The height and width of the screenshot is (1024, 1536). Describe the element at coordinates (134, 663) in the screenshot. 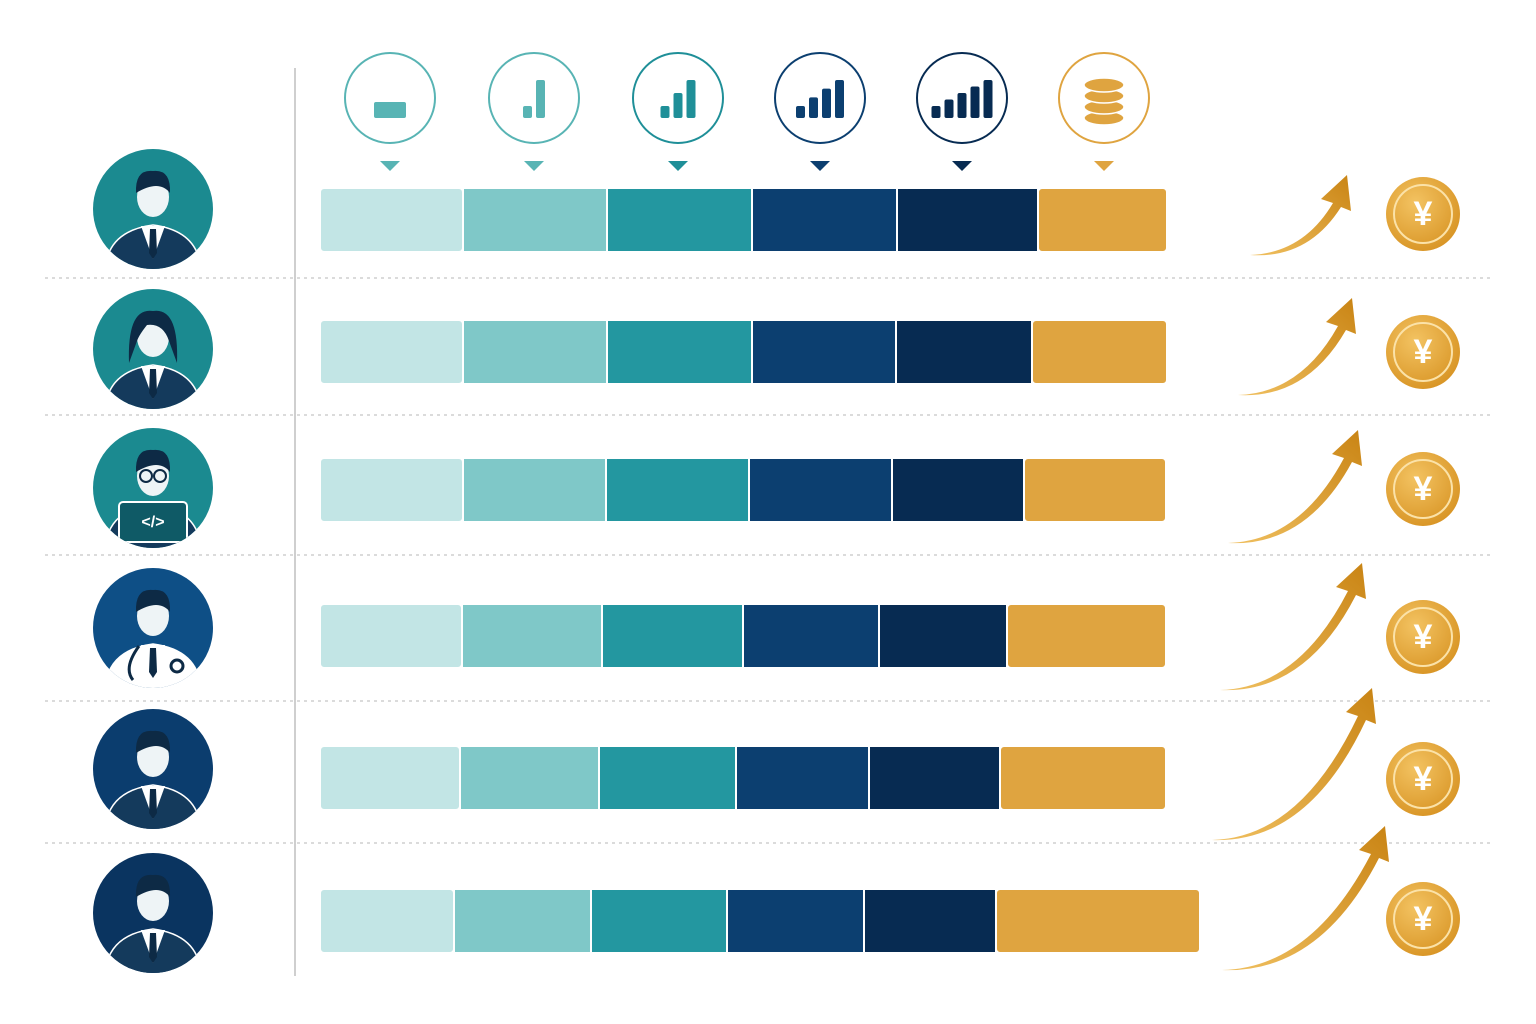

I see `stethoscope` at that location.